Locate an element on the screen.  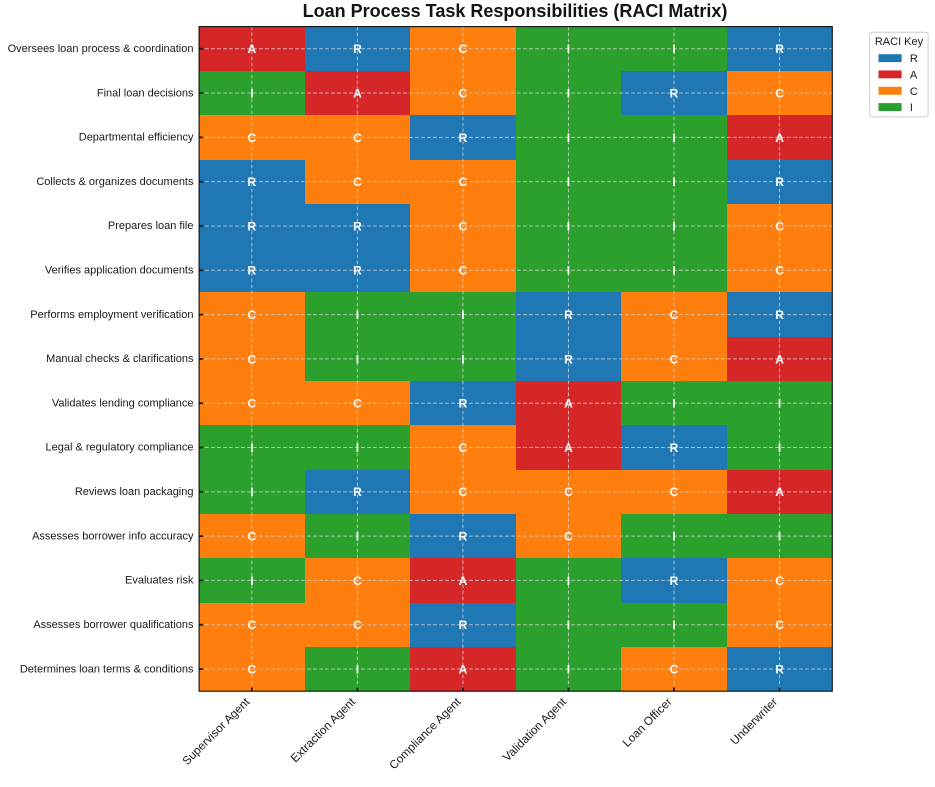
svg-text: Evaluates risk is located at coordinates (159, 581).